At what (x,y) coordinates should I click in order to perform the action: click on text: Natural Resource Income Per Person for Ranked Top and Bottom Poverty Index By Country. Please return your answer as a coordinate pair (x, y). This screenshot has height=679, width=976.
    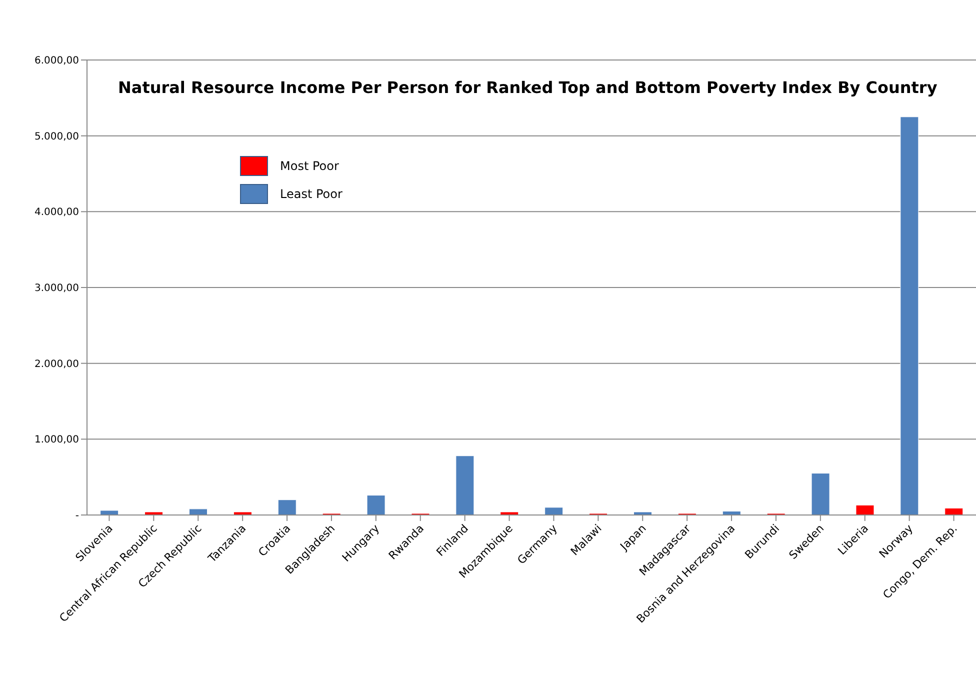
    Looking at the image, I should click on (528, 87).